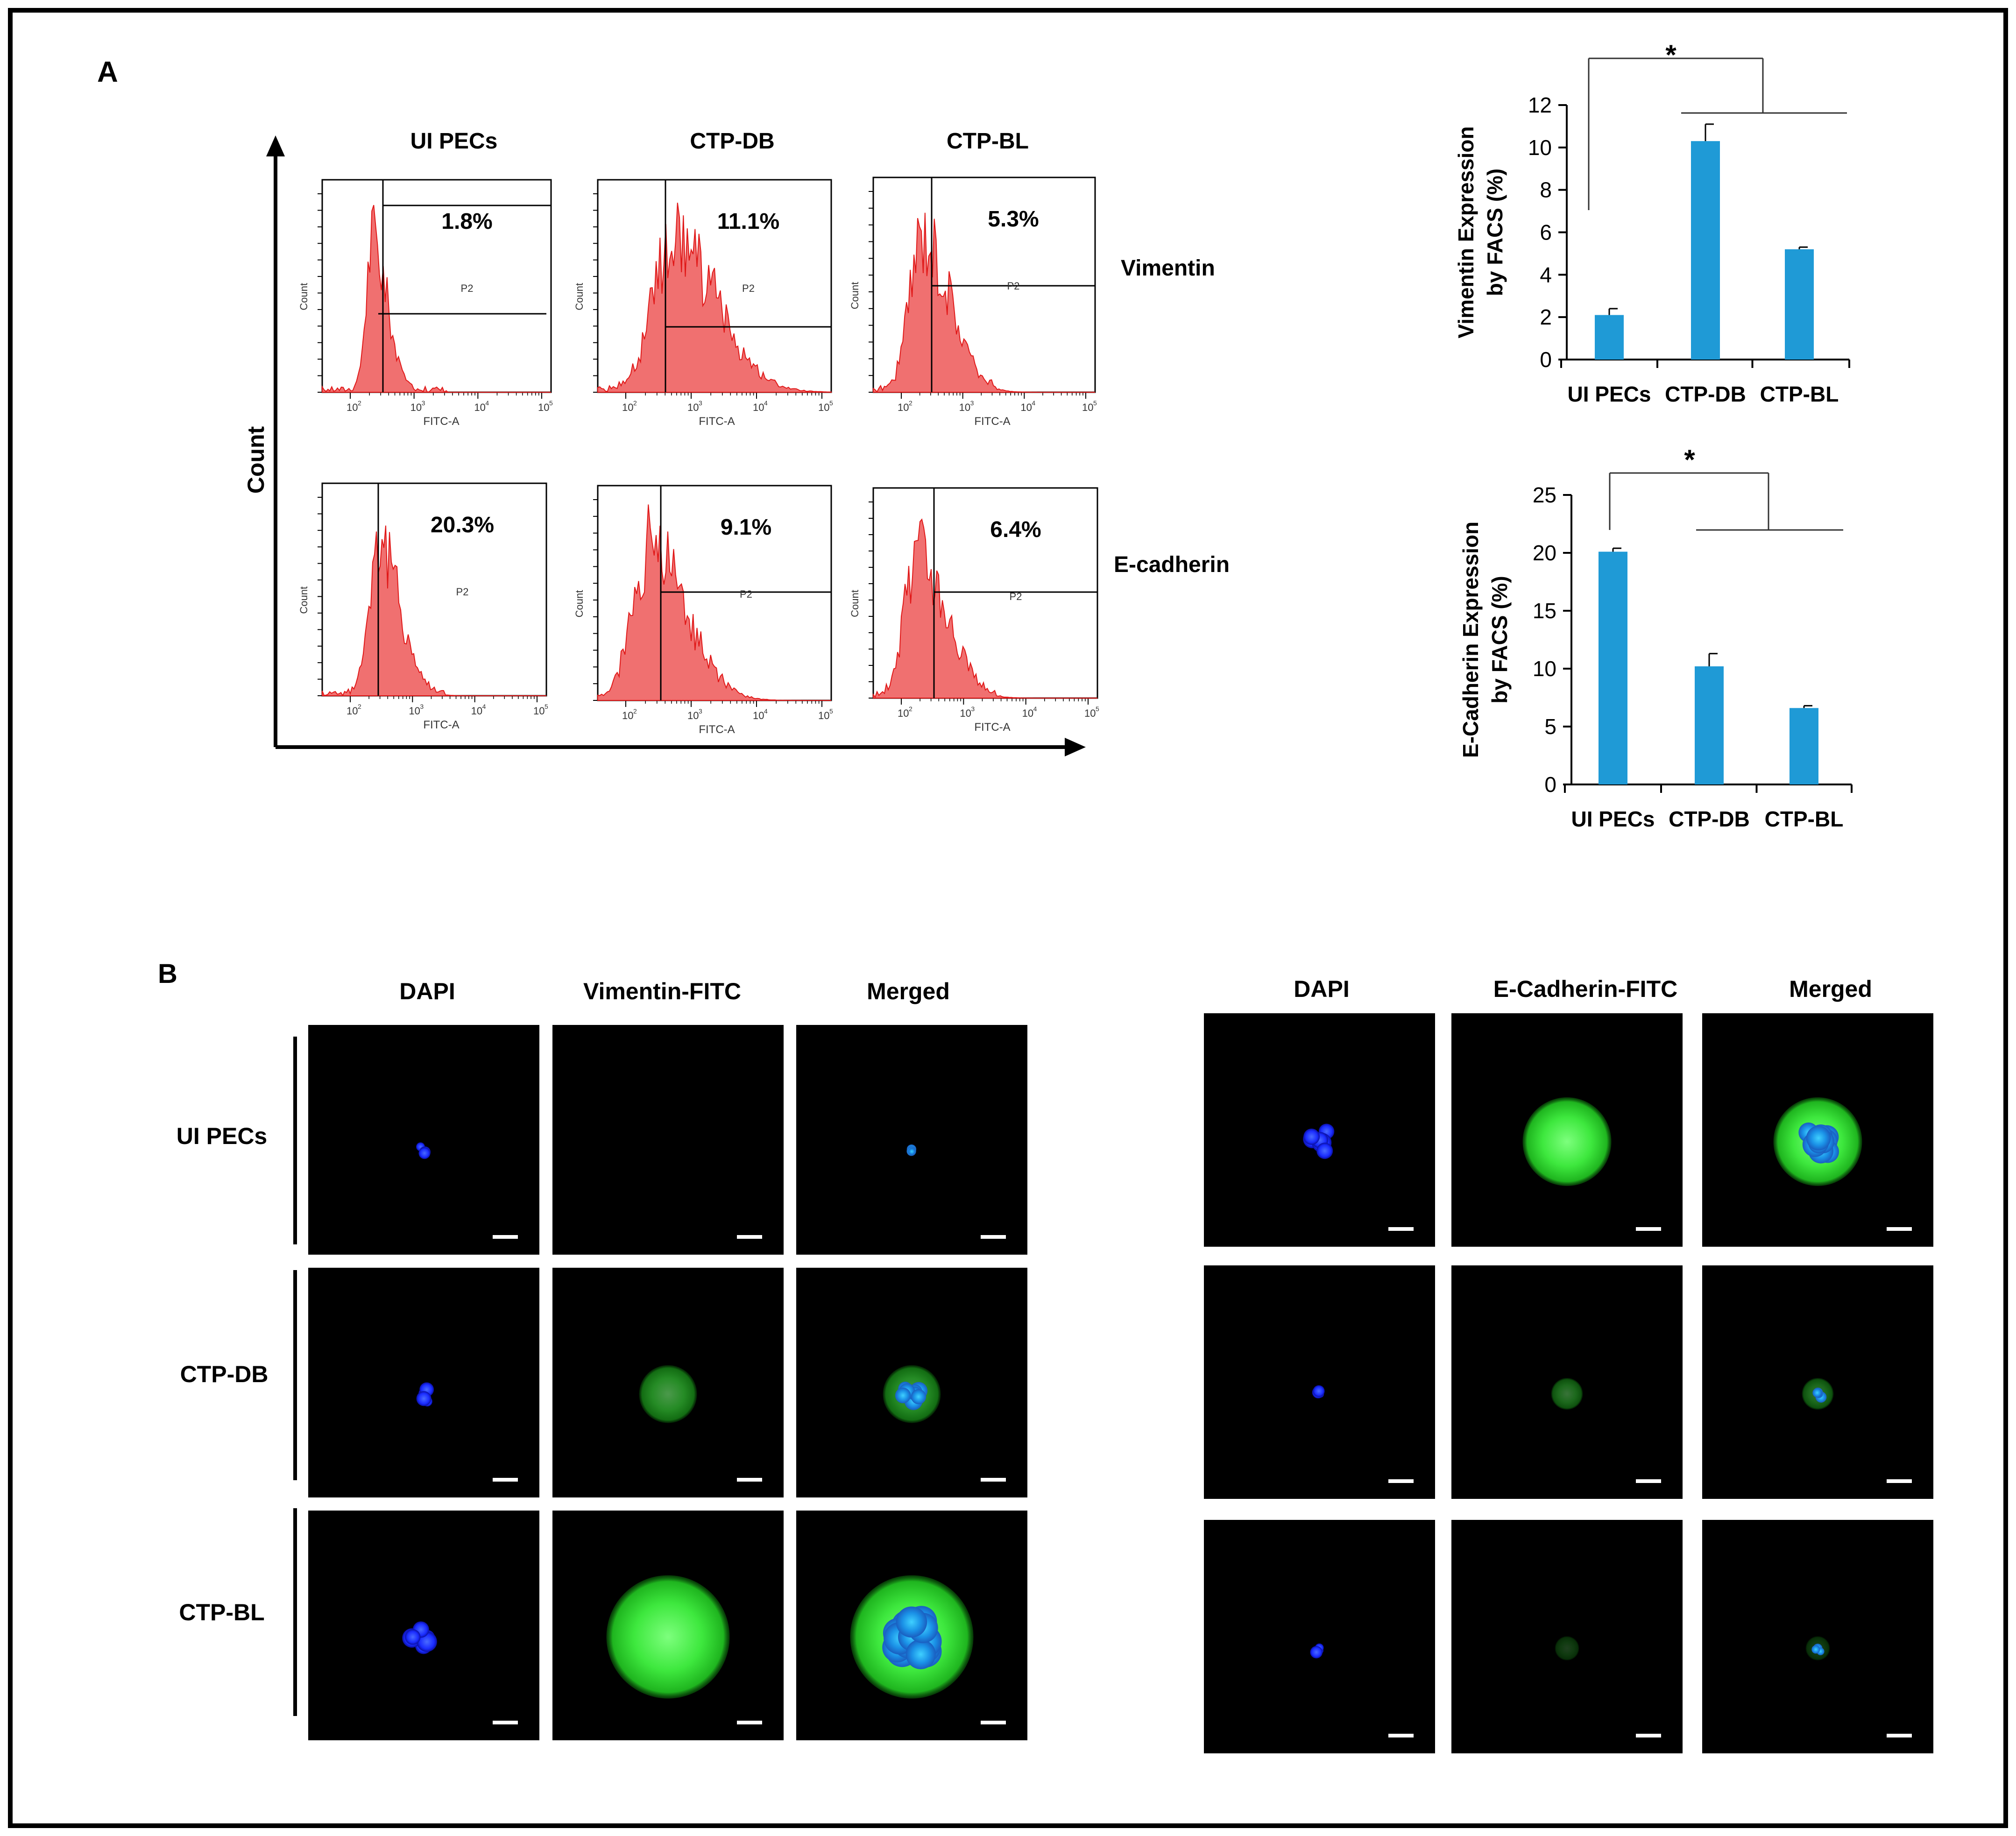  Describe the element at coordinates (662, 991) in the screenshot. I see `micro-left-col-vimentin-fitc: Vimentin-FITC` at that location.